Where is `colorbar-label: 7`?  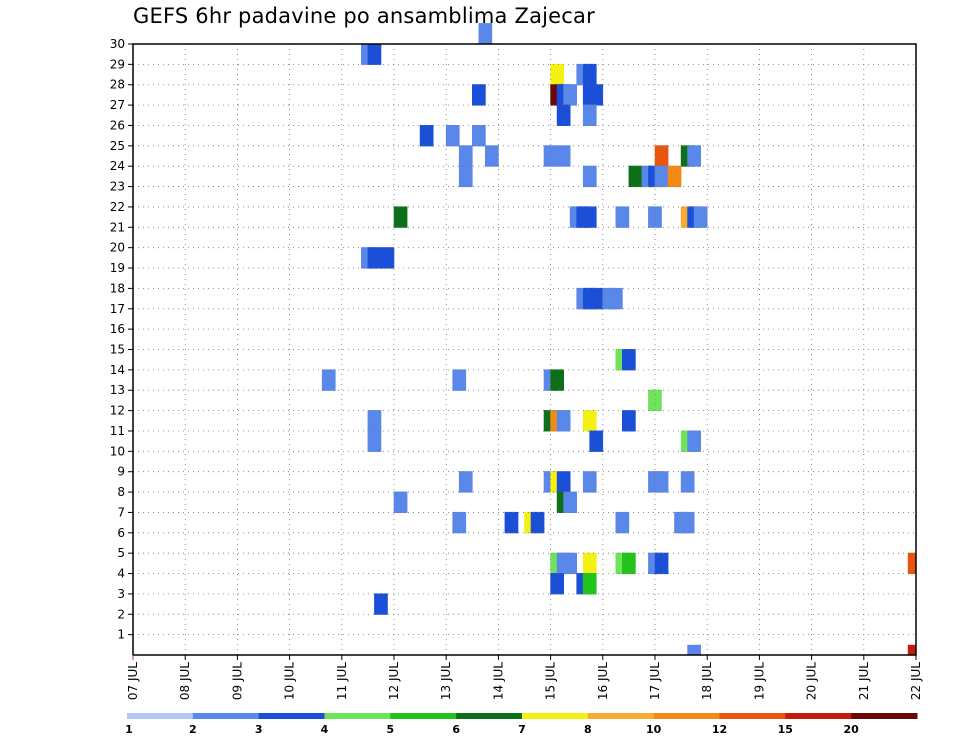
colorbar-label: 7 is located at coordinates (522, 729).